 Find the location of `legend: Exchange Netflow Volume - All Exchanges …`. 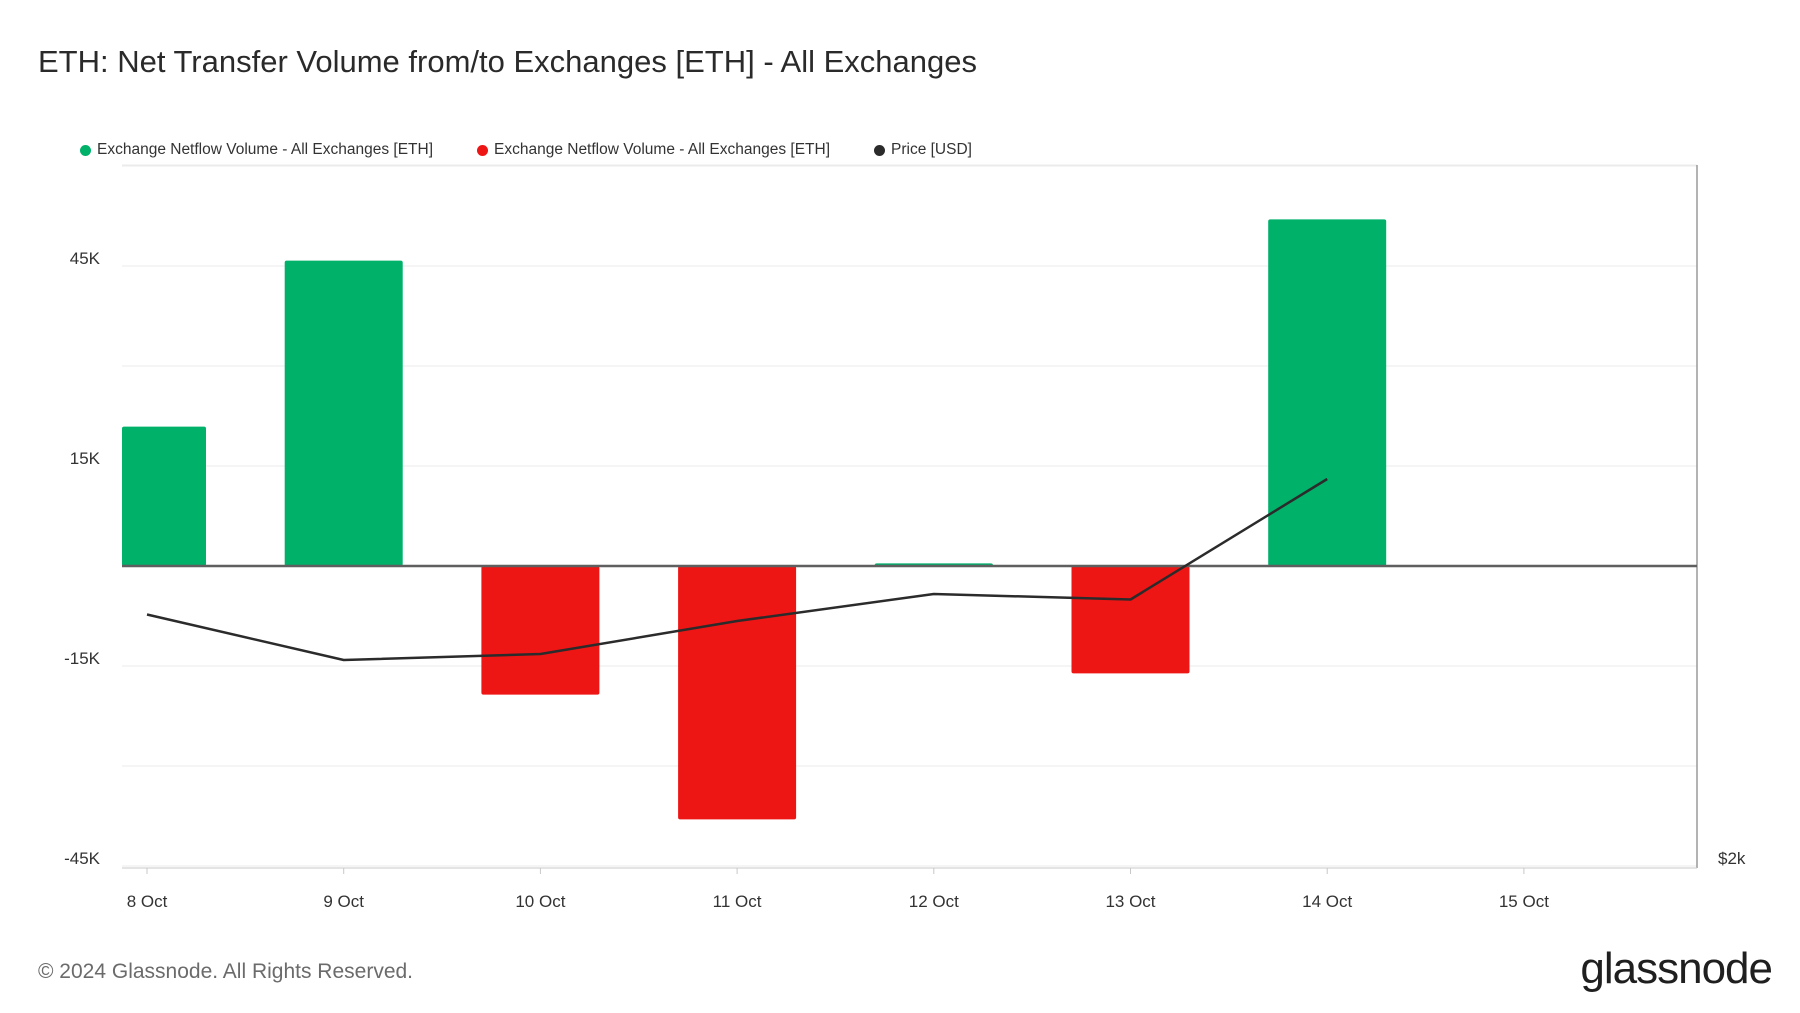

legend: Exchange Netflow Volume - All Exchanges … is located at coordinates (526, 150).